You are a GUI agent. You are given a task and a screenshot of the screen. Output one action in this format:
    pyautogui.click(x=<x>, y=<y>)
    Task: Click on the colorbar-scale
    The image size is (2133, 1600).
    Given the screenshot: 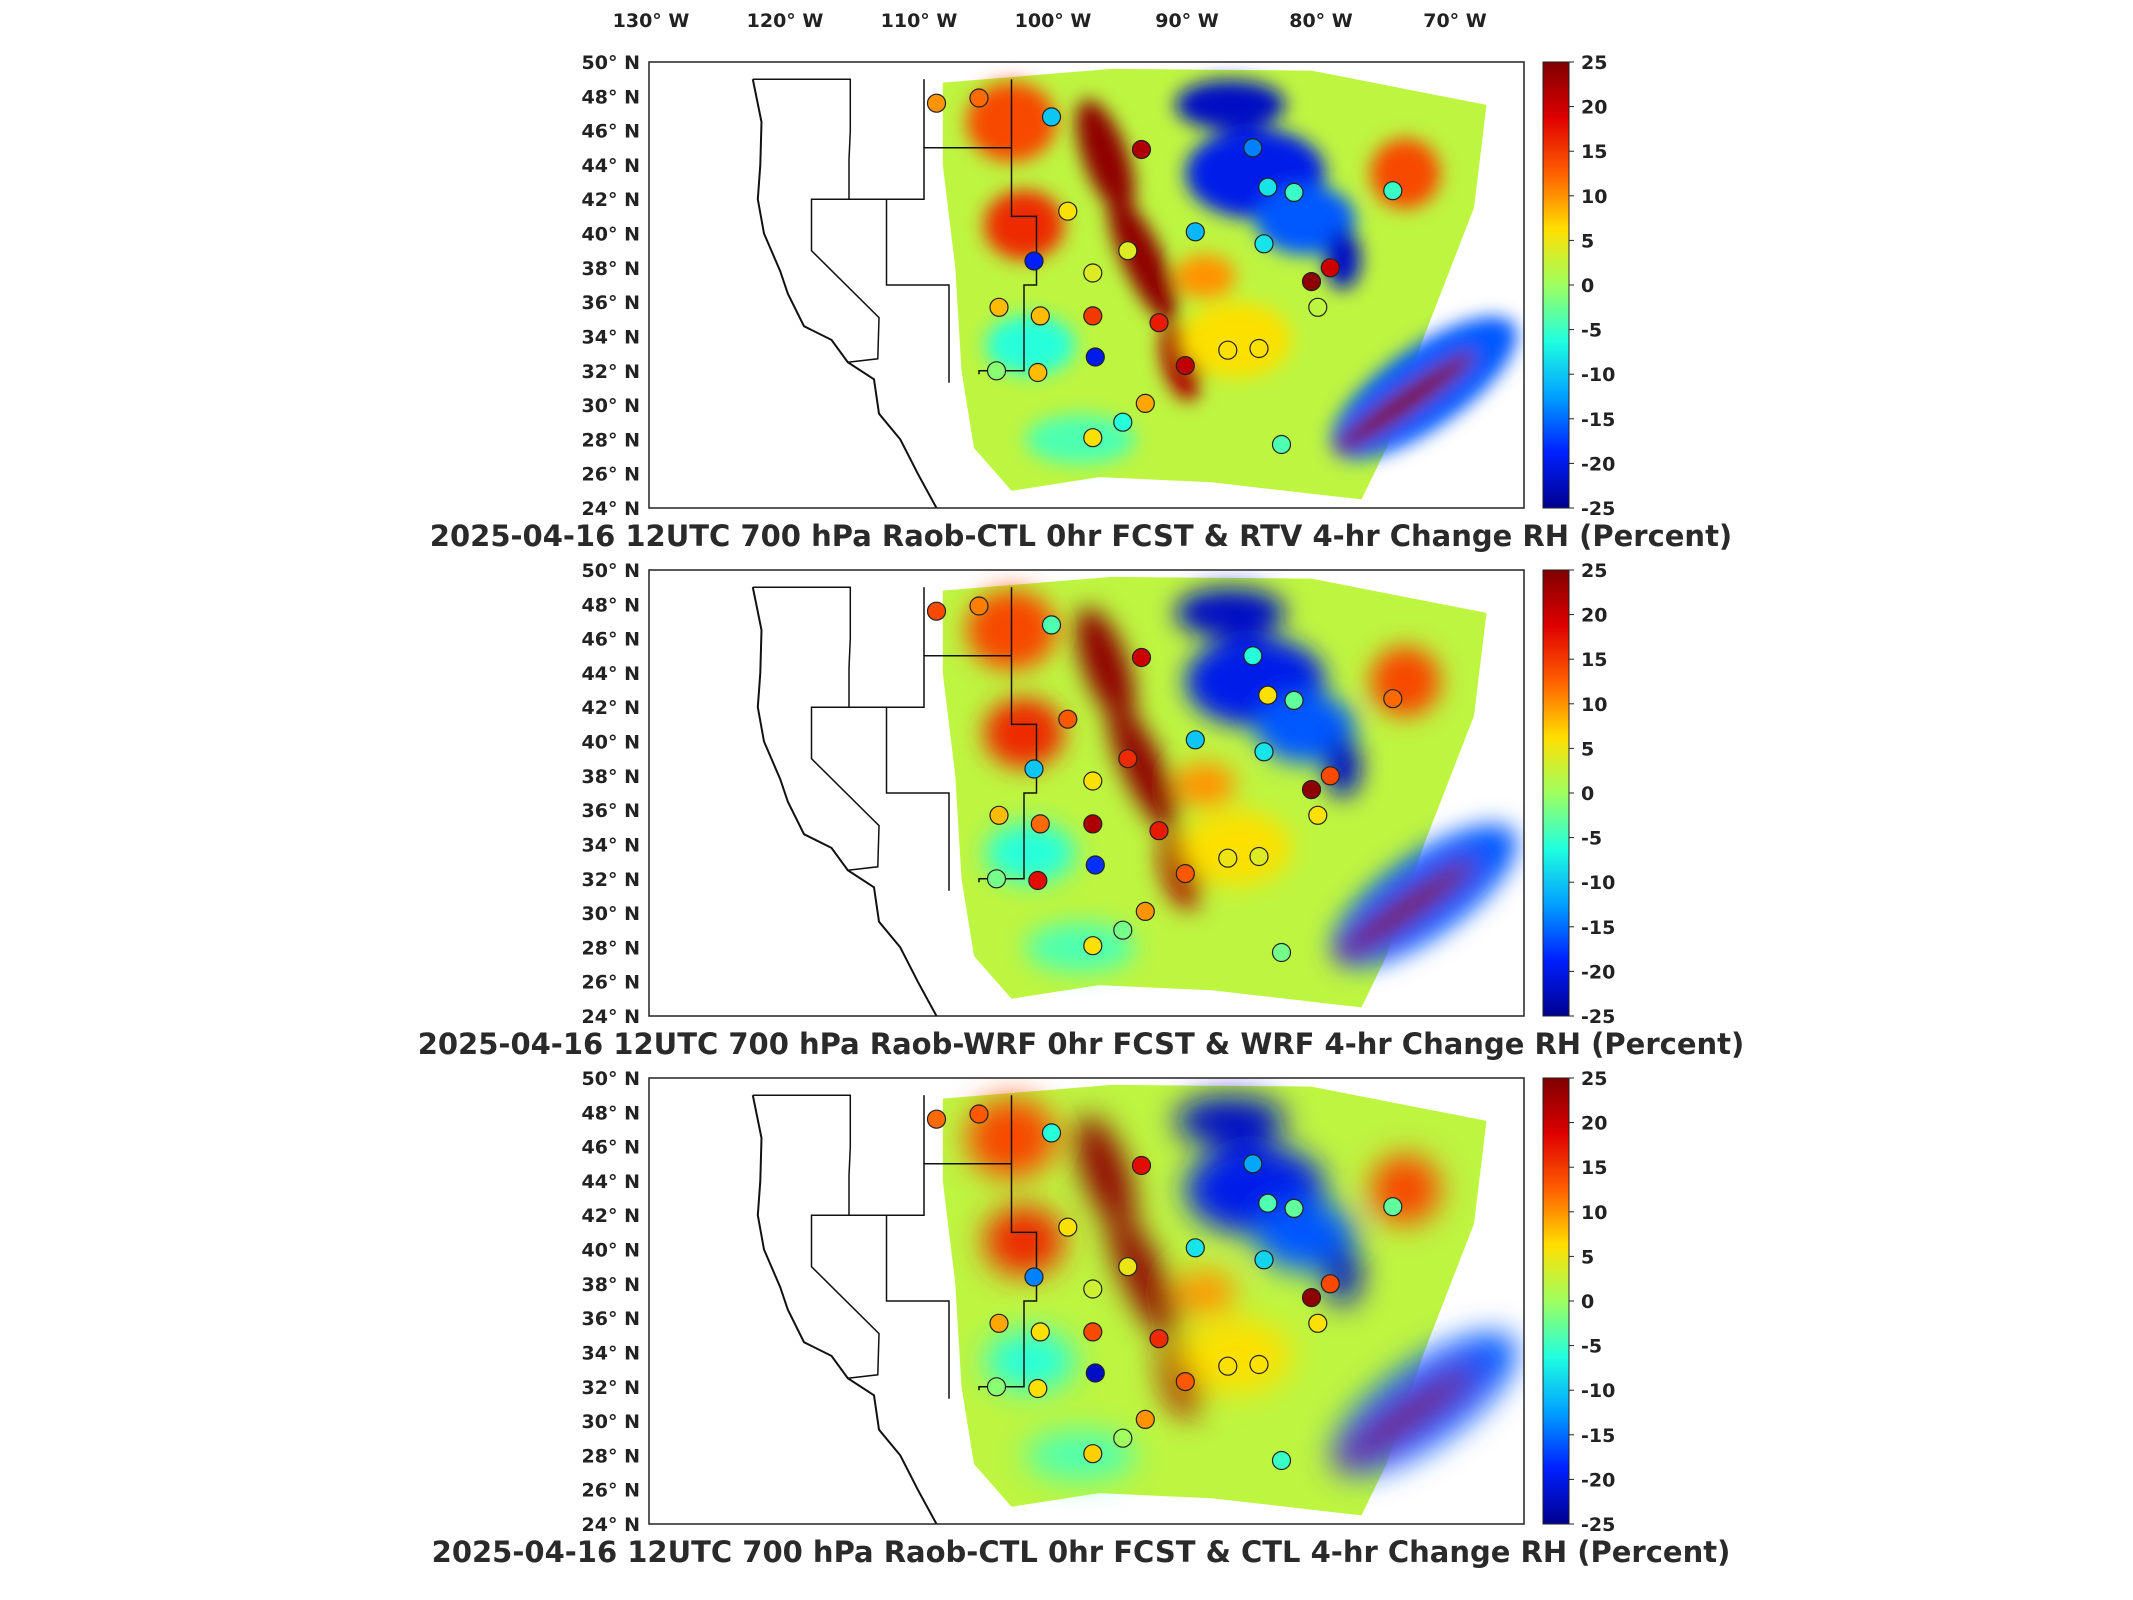 What is the action you would take?
    pyautogui.click(x=1556, y=285)
    